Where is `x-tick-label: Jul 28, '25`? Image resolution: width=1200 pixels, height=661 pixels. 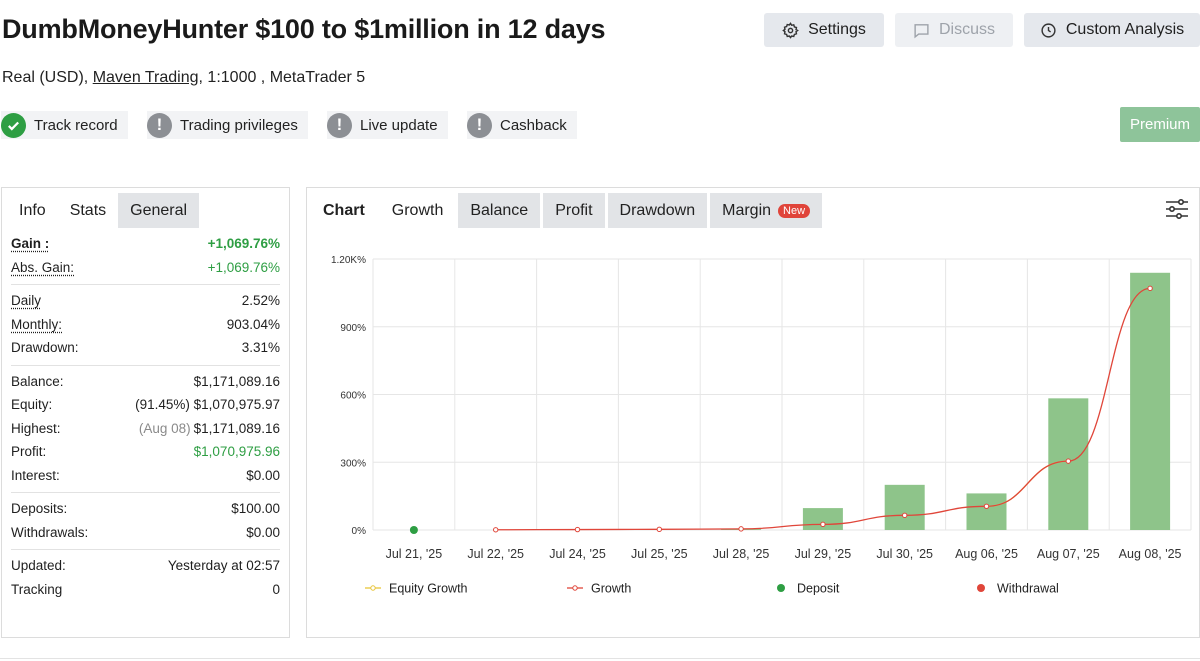
x-tick-label: Jul 28, '25 is located at coordinates (741, 554).